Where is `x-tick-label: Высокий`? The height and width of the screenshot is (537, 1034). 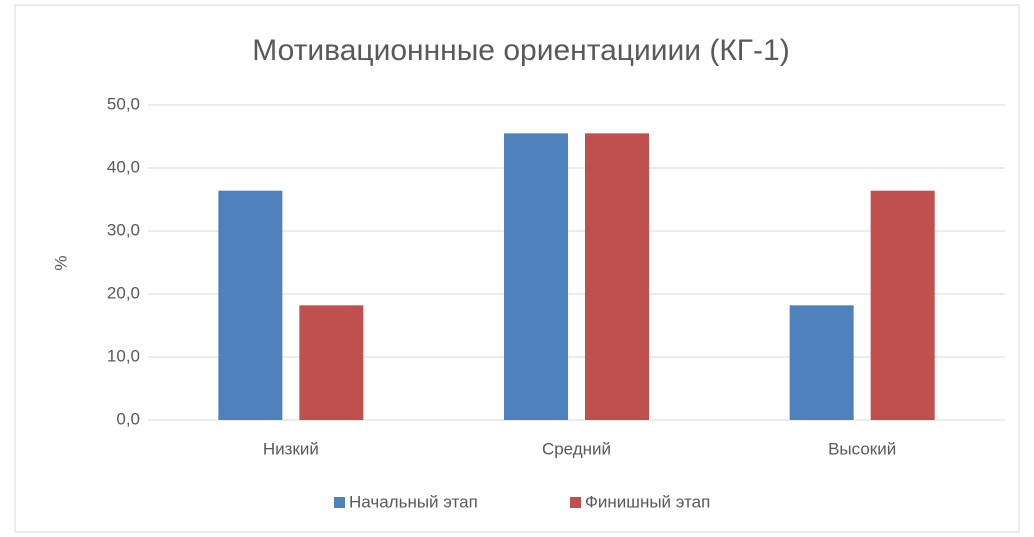 x-tick-label: Высокий is located at coordinates (862, 448).